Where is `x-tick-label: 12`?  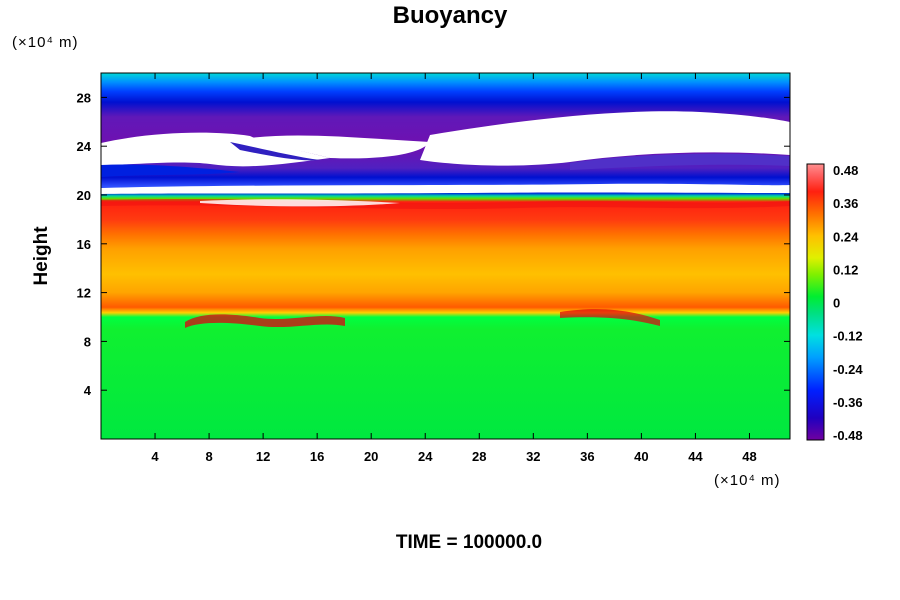
x-tick-label: 12 is located at coordinates (263, 456).